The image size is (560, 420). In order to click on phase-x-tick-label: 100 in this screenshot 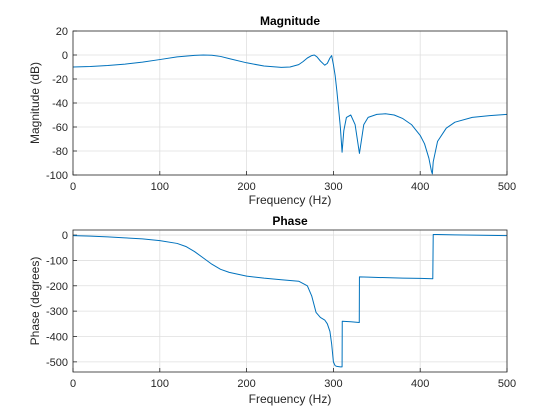, I will do `click(160, 384)`.